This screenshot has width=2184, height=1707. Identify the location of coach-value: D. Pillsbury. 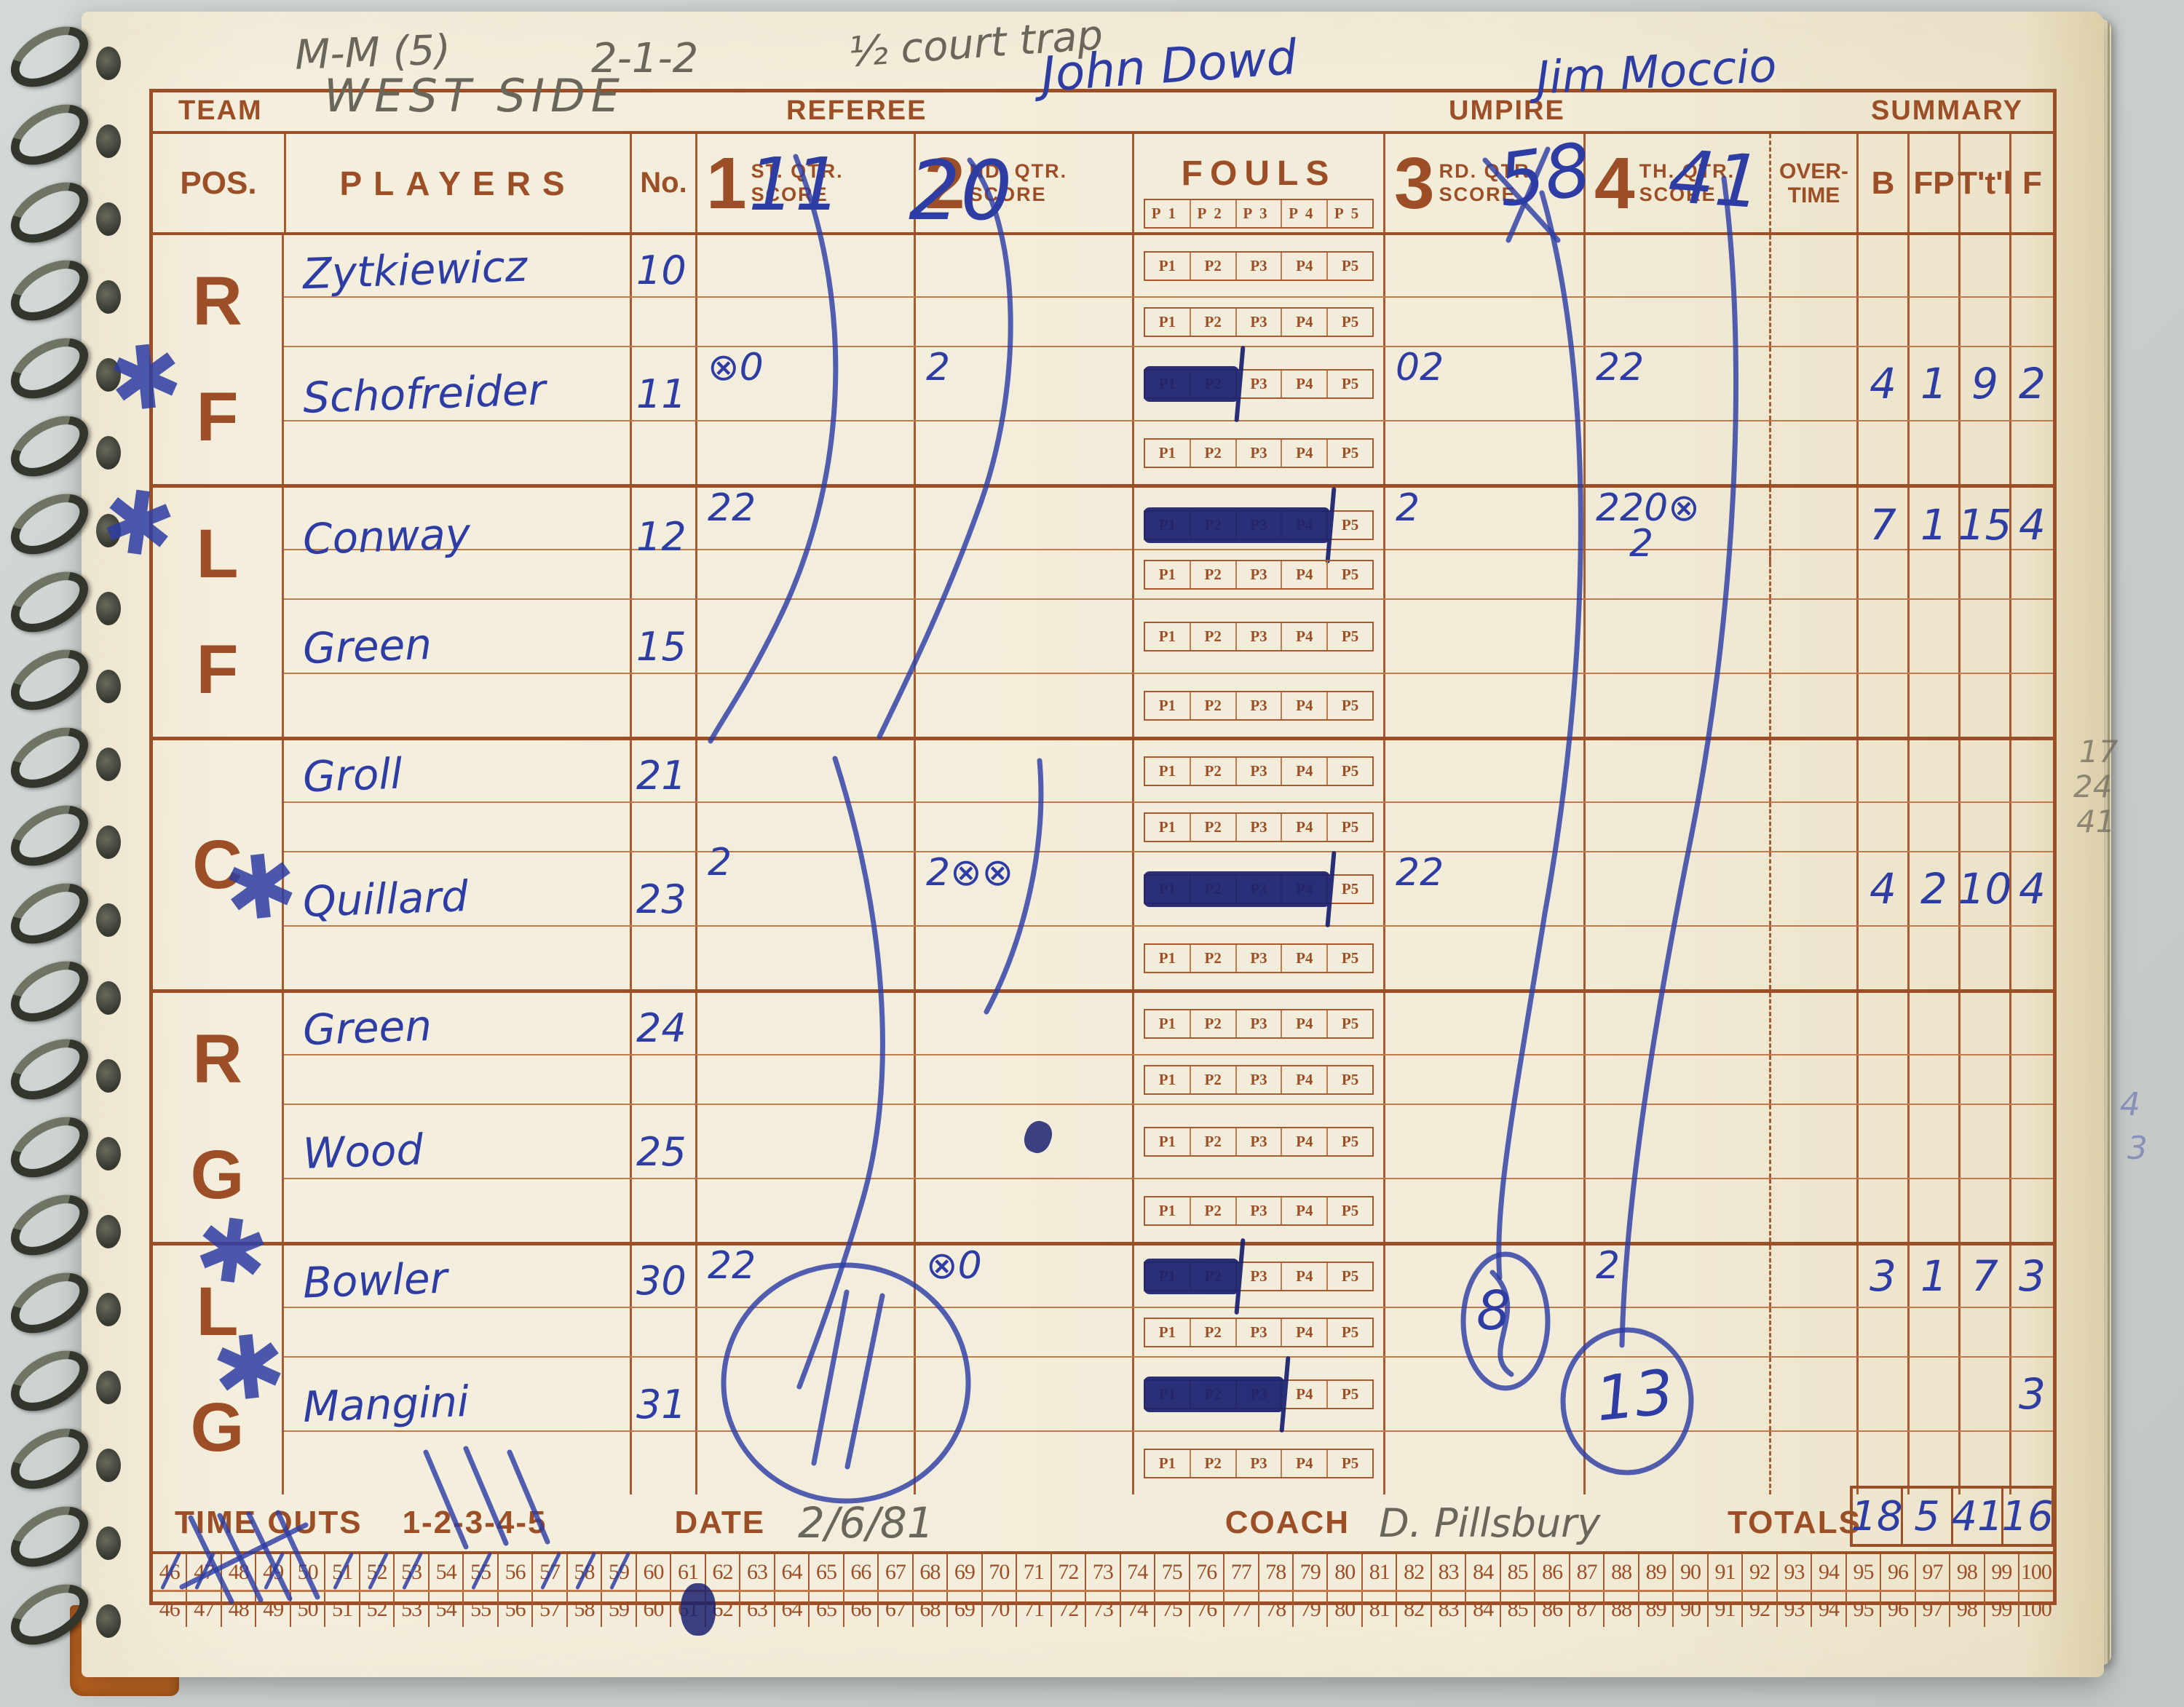
(1490, 1523).